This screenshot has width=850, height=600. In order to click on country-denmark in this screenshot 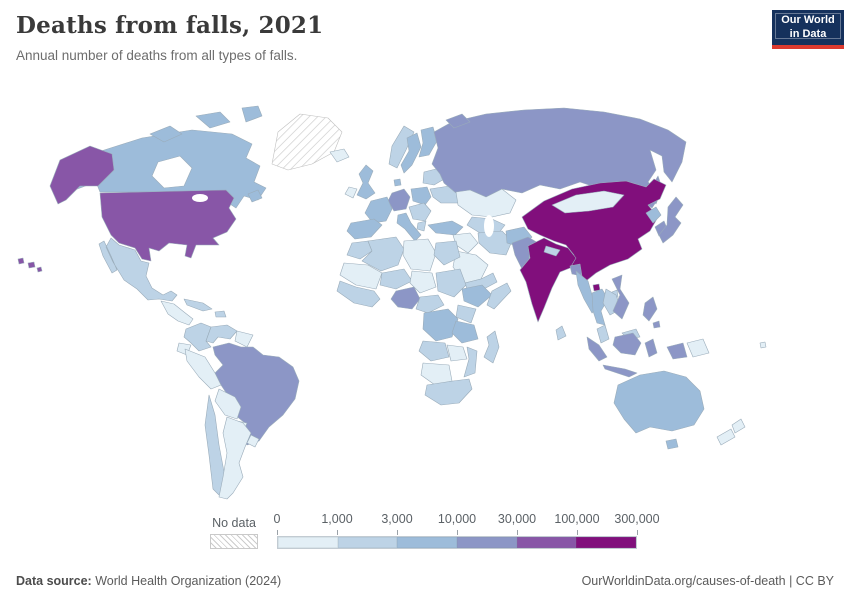, I will do `click(397, 182)`.